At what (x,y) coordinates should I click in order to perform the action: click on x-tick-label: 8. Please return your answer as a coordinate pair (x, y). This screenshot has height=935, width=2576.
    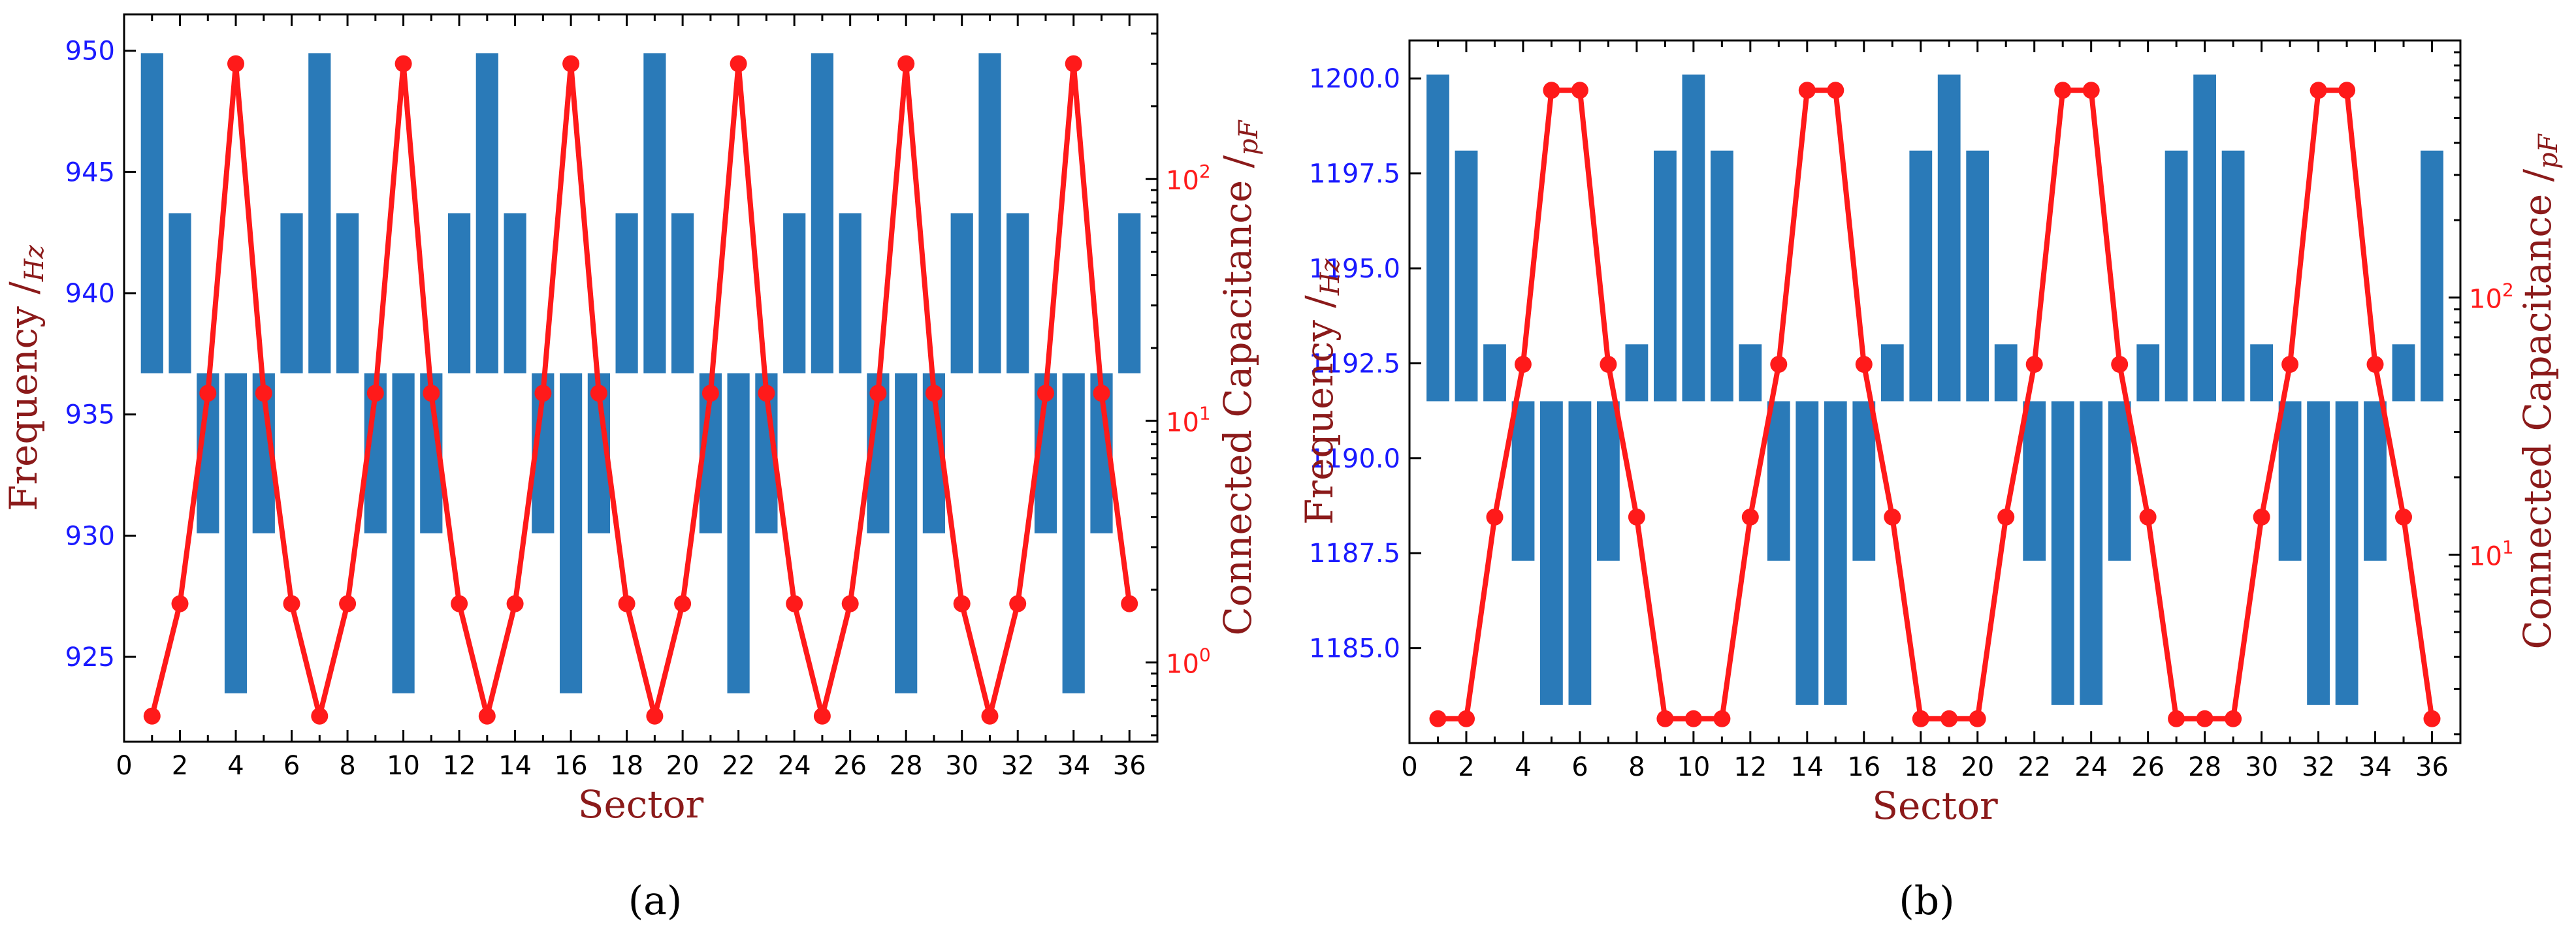
    Looking at the image, I should click on (347, 766).